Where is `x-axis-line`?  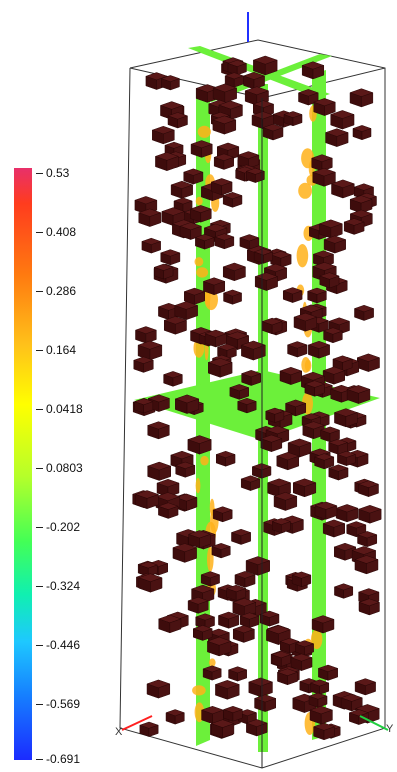 x-axis-line is located at coordinates (137, 723).